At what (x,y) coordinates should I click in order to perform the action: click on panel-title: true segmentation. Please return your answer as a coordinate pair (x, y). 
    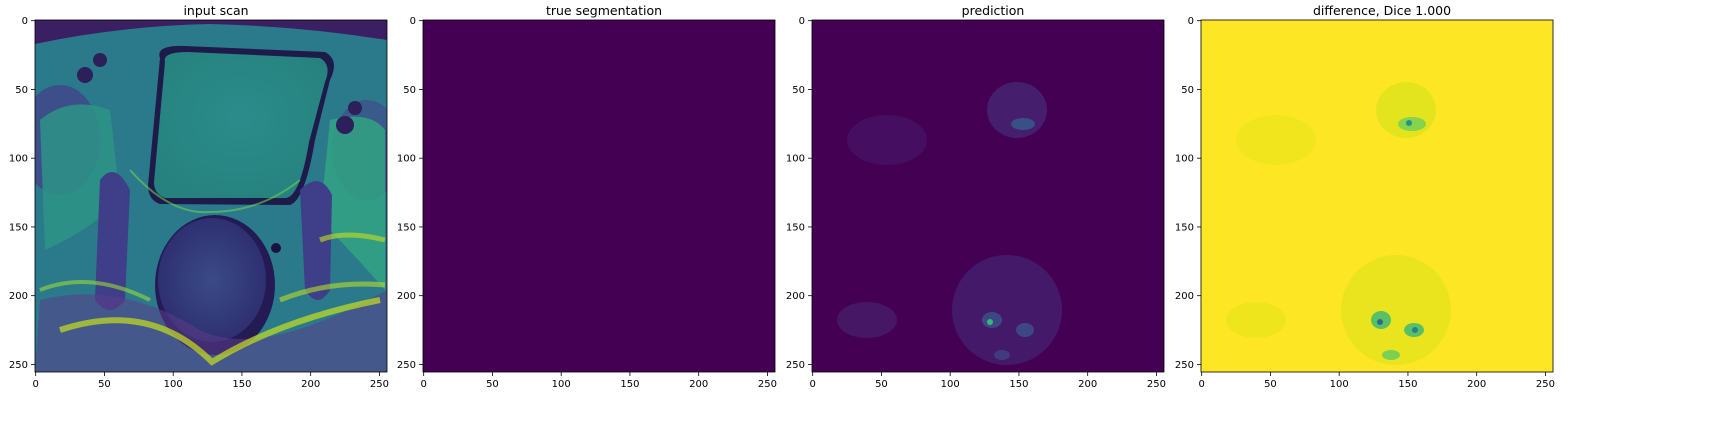
    Looking at the image, I should click on (604, 10).